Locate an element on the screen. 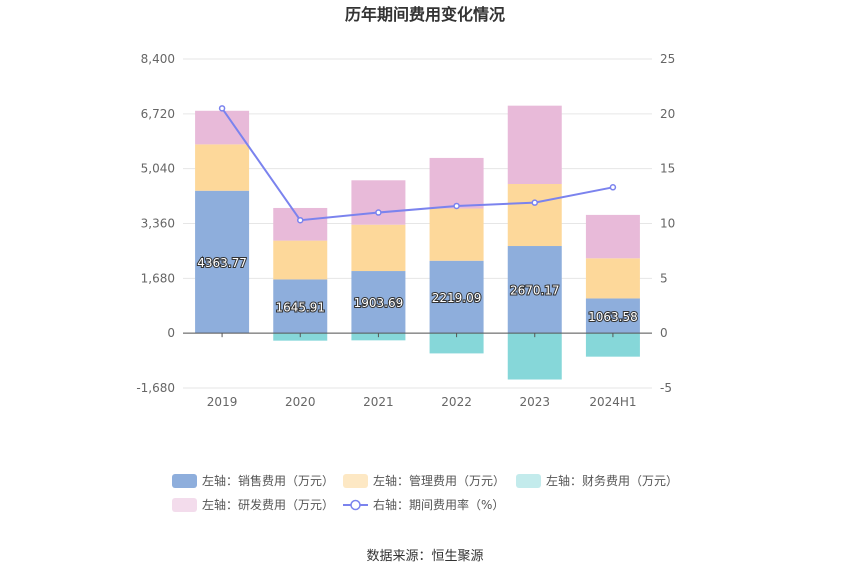 This screenshot has height=575, width=850. rate-point-2019 is located at coordinates (222, 108).